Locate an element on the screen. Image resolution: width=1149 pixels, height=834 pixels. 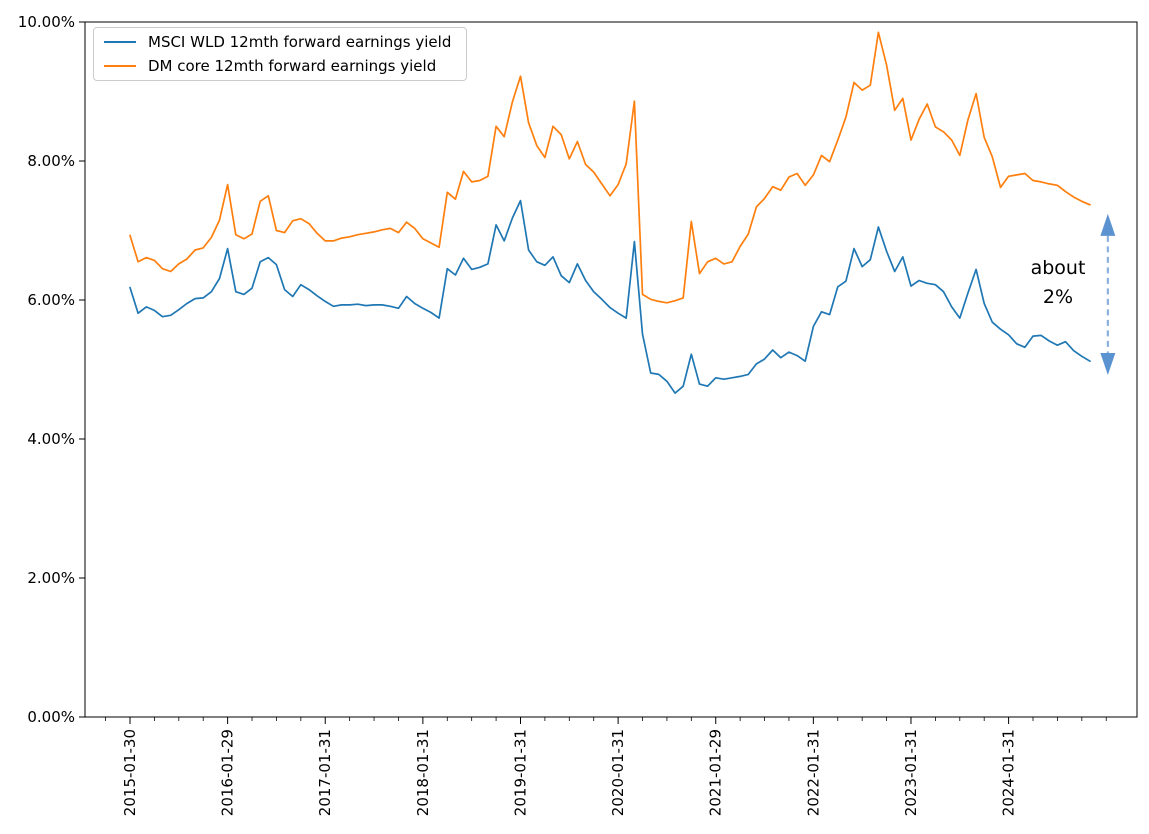
y-tick-label: 8.00% is located at coordinates (51, 161).